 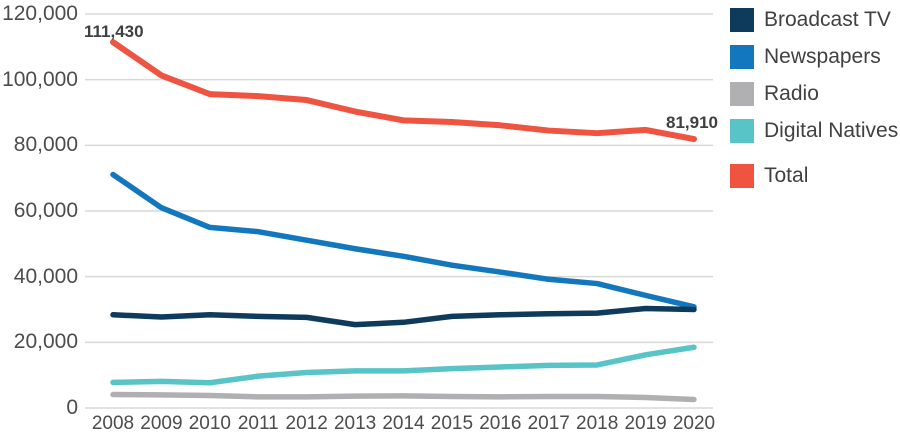 What do you see at coordinates (742, 94) in the screenshot?
I see `legend-swatch-radio` at bounding box center [742, 94].